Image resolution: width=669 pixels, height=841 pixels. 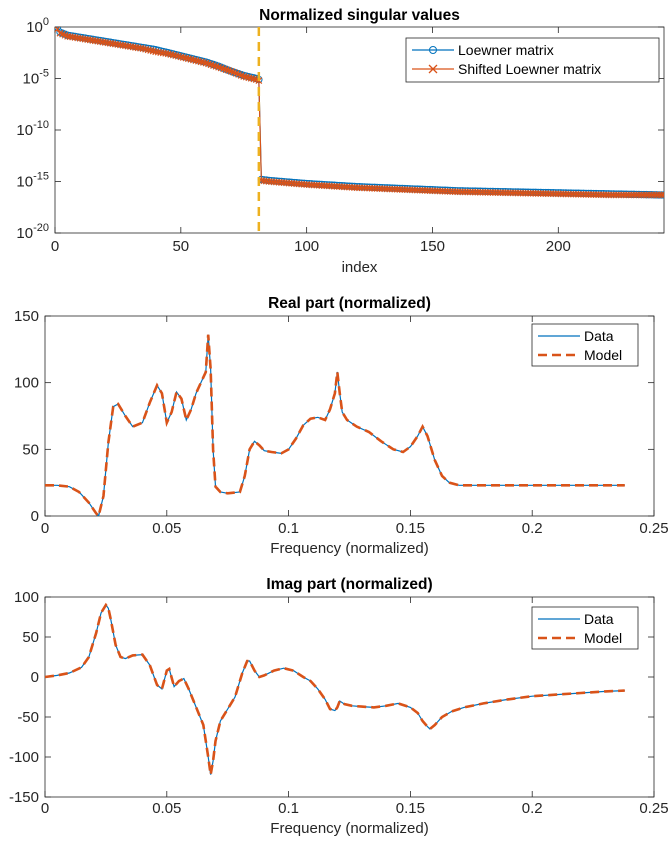 What do you see at coordinates (306, 246) in the screenshot?
I see `x-tick-label: 100` at bounding box center [306, 246].